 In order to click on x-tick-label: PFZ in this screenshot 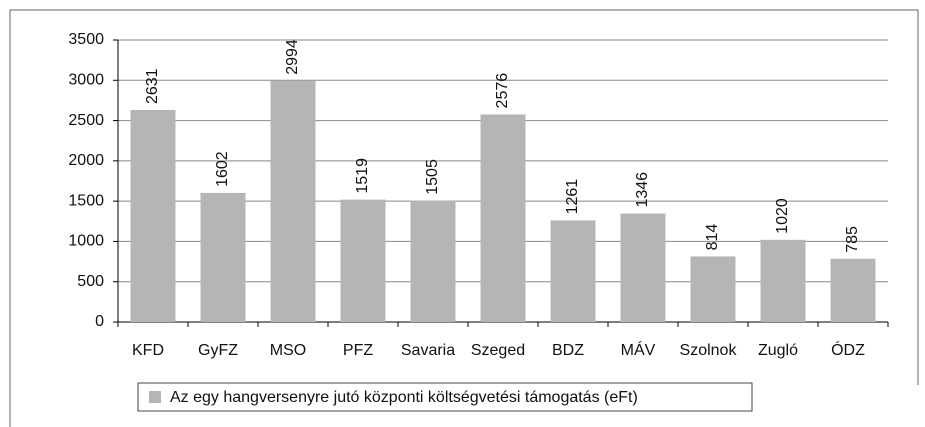, I will do `click(358, 350)`.